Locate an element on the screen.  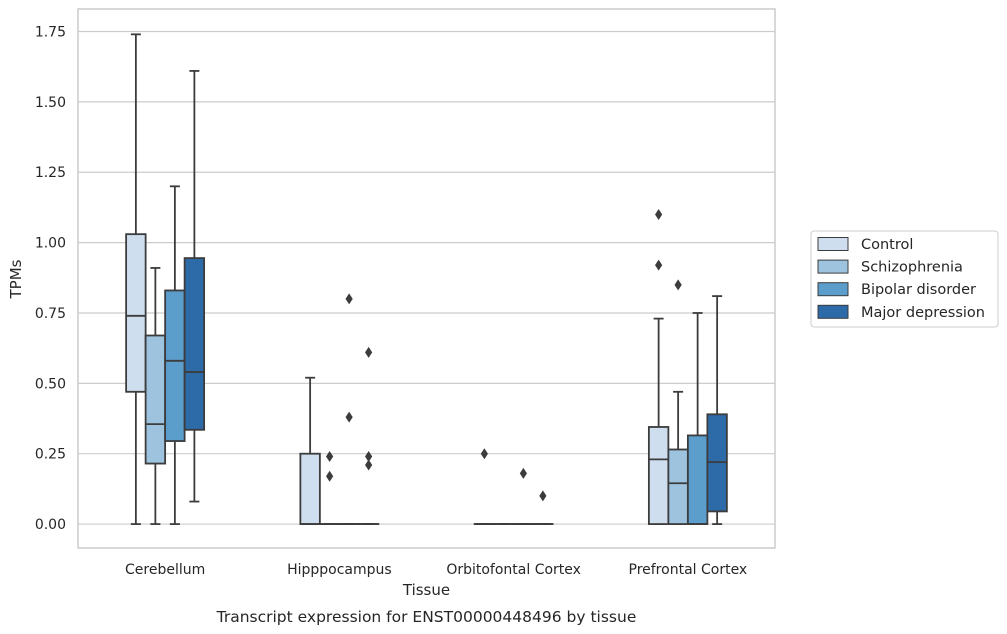
y-axis-label: TPMs is located at coordinates (16, 279).